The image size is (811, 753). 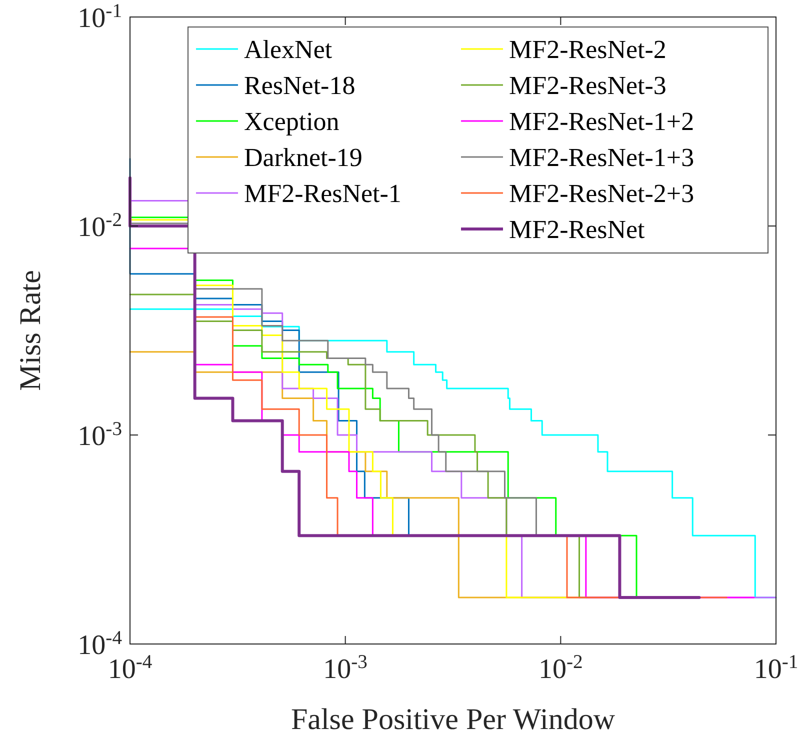 I want to click on y-tick-label: 10$^{-1}$, so click(x=100, y=17).